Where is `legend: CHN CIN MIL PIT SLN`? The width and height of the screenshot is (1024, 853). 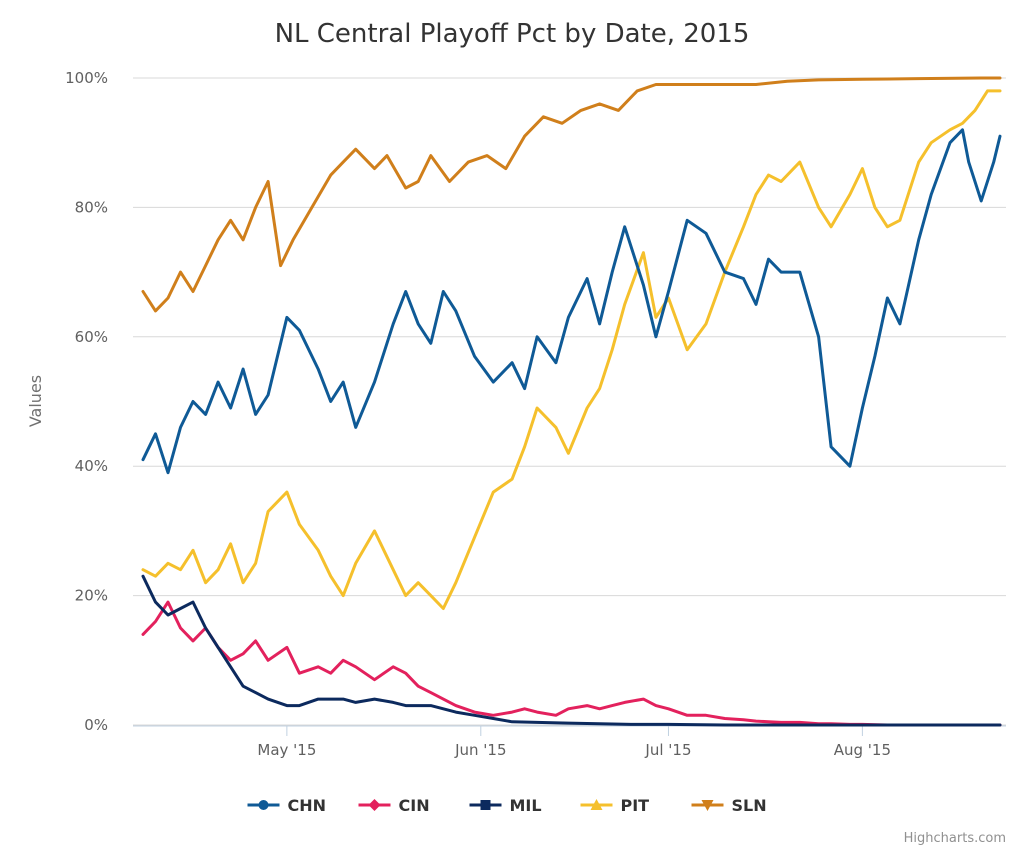 legend: CHN CIN MIL PIT SLN is located at coordinates (507, 805).